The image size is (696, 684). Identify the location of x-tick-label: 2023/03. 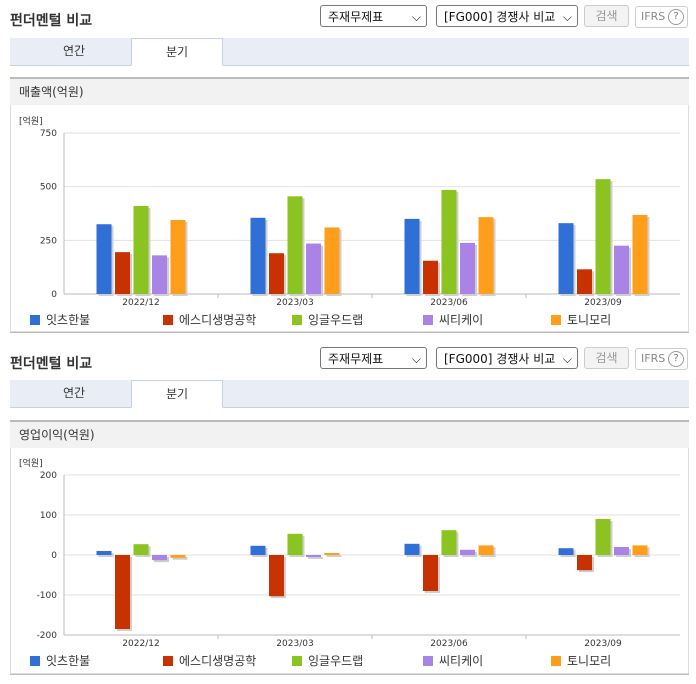
(294, 303).